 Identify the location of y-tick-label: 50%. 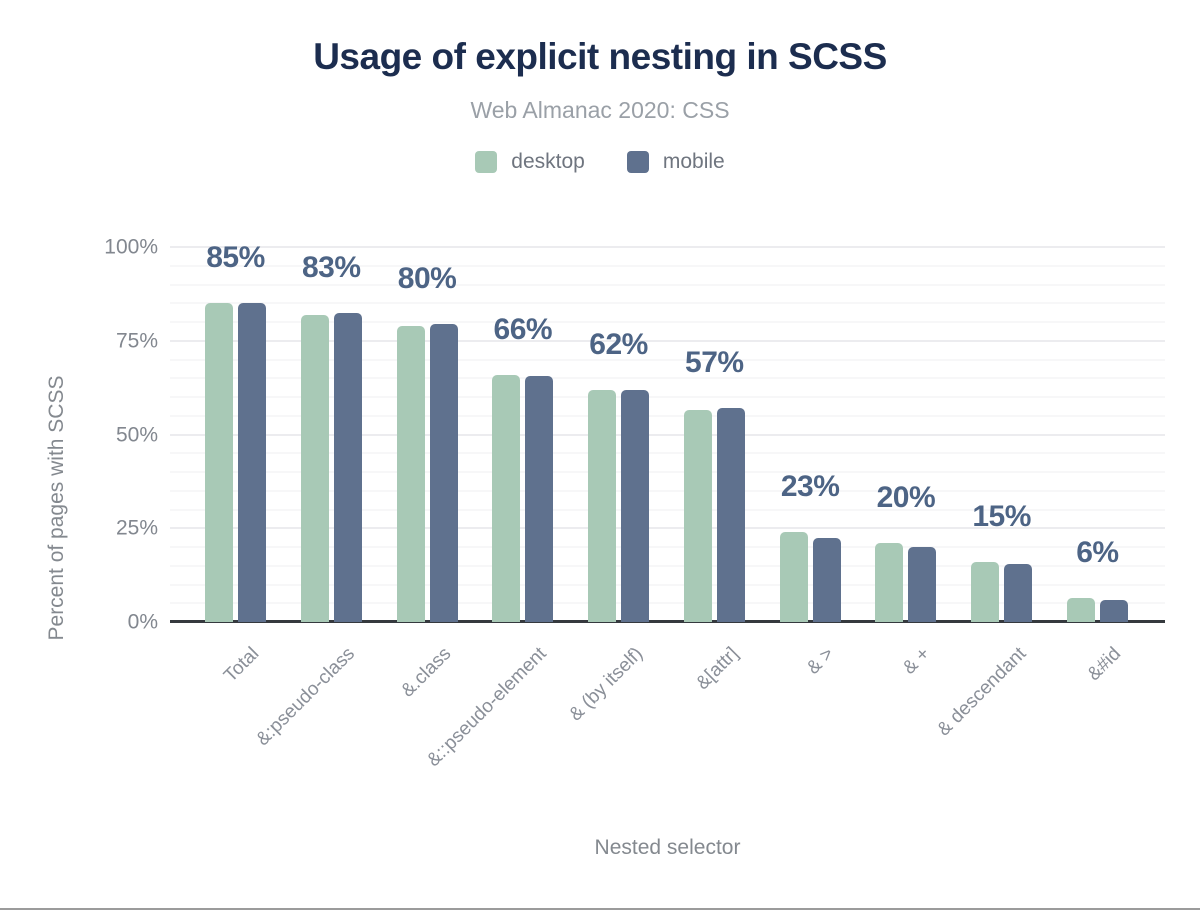
(136, 434).